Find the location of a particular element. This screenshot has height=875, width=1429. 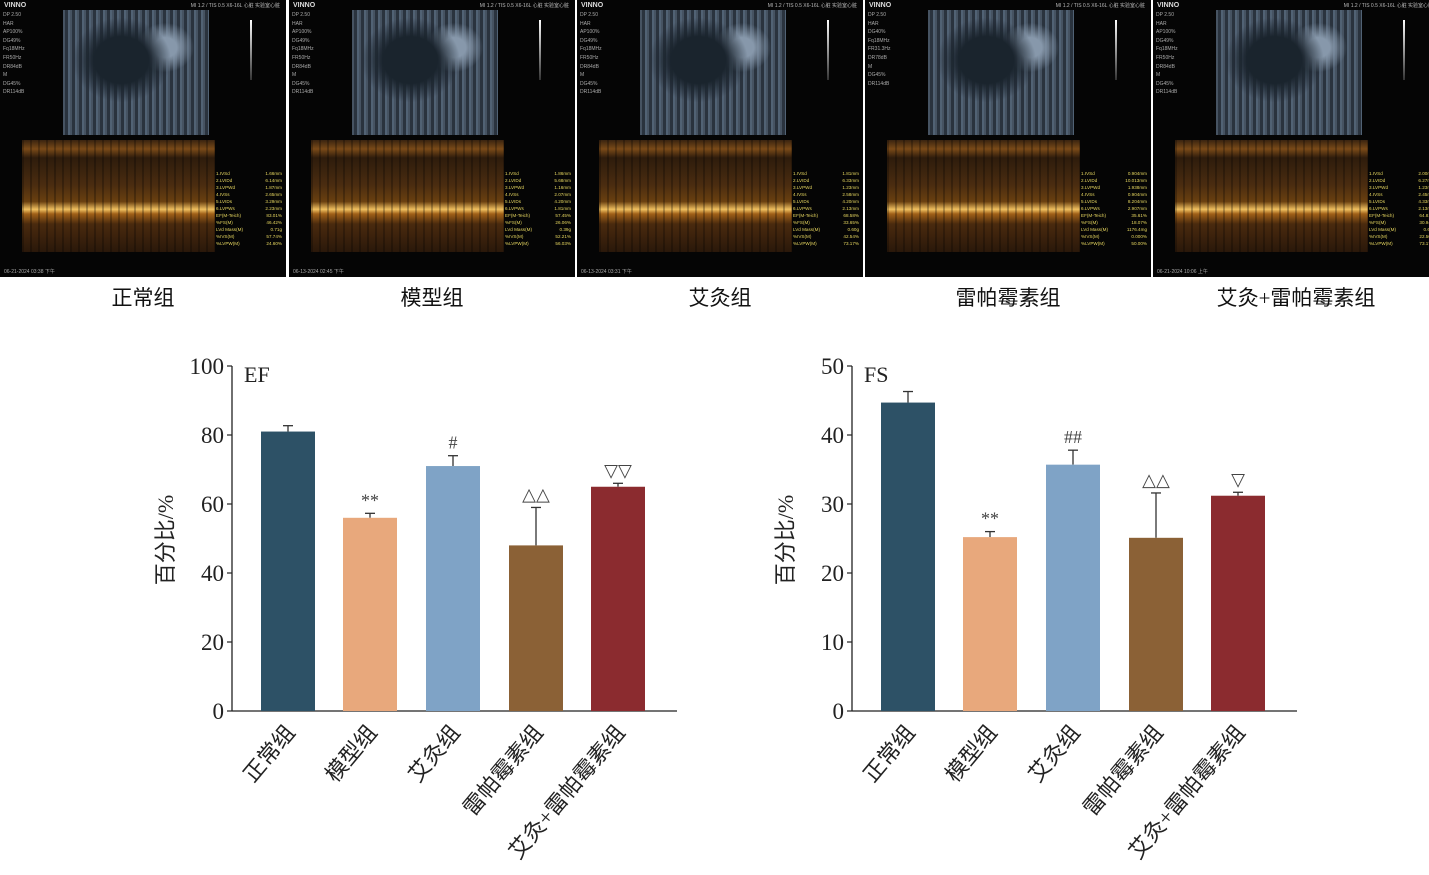

readout-value: 35.61% is located at coordinates (1139, 215).